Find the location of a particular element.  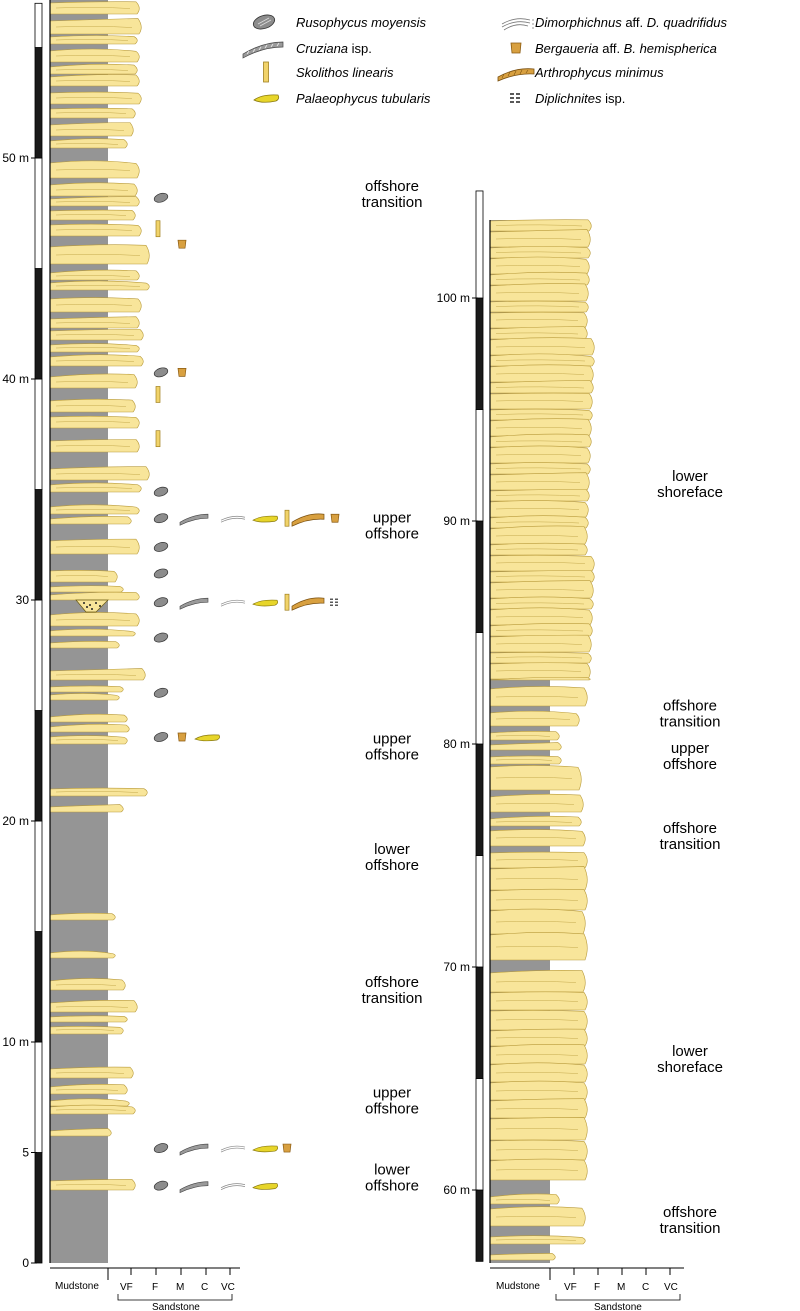

scale-tick-label: 80 m is located at coordinates (456, 744).